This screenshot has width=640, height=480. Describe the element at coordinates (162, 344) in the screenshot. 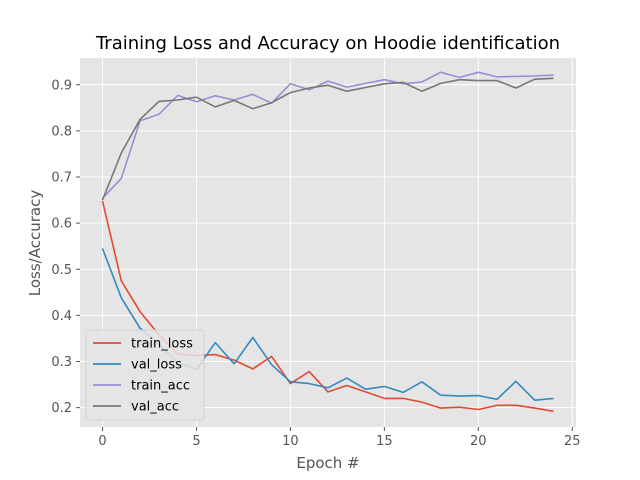

I see `legend-label-train-loss: train_loss` at that location.